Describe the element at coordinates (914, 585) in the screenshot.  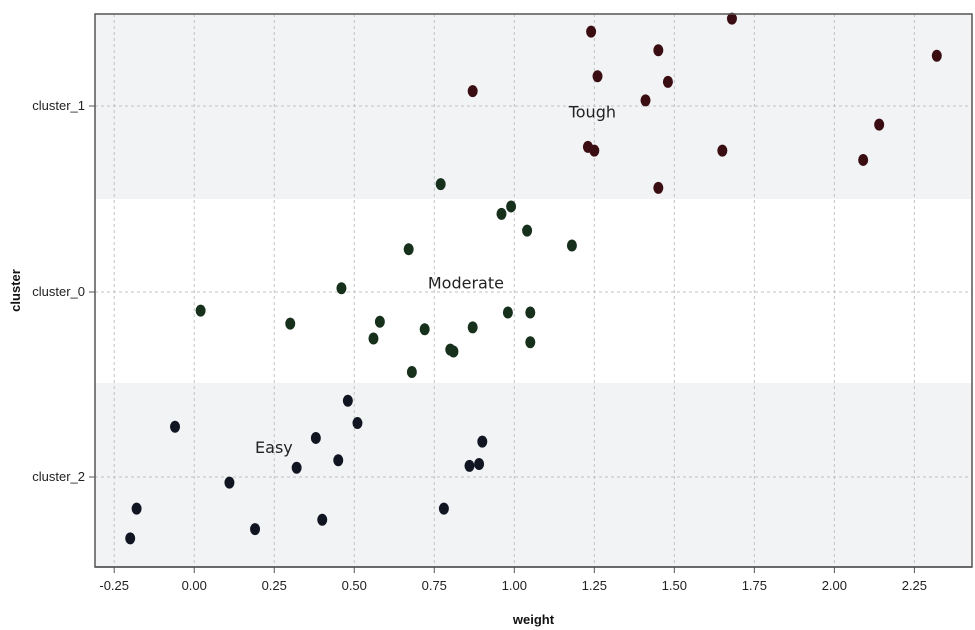
I see `x-tick-label: 2.25` at that location.